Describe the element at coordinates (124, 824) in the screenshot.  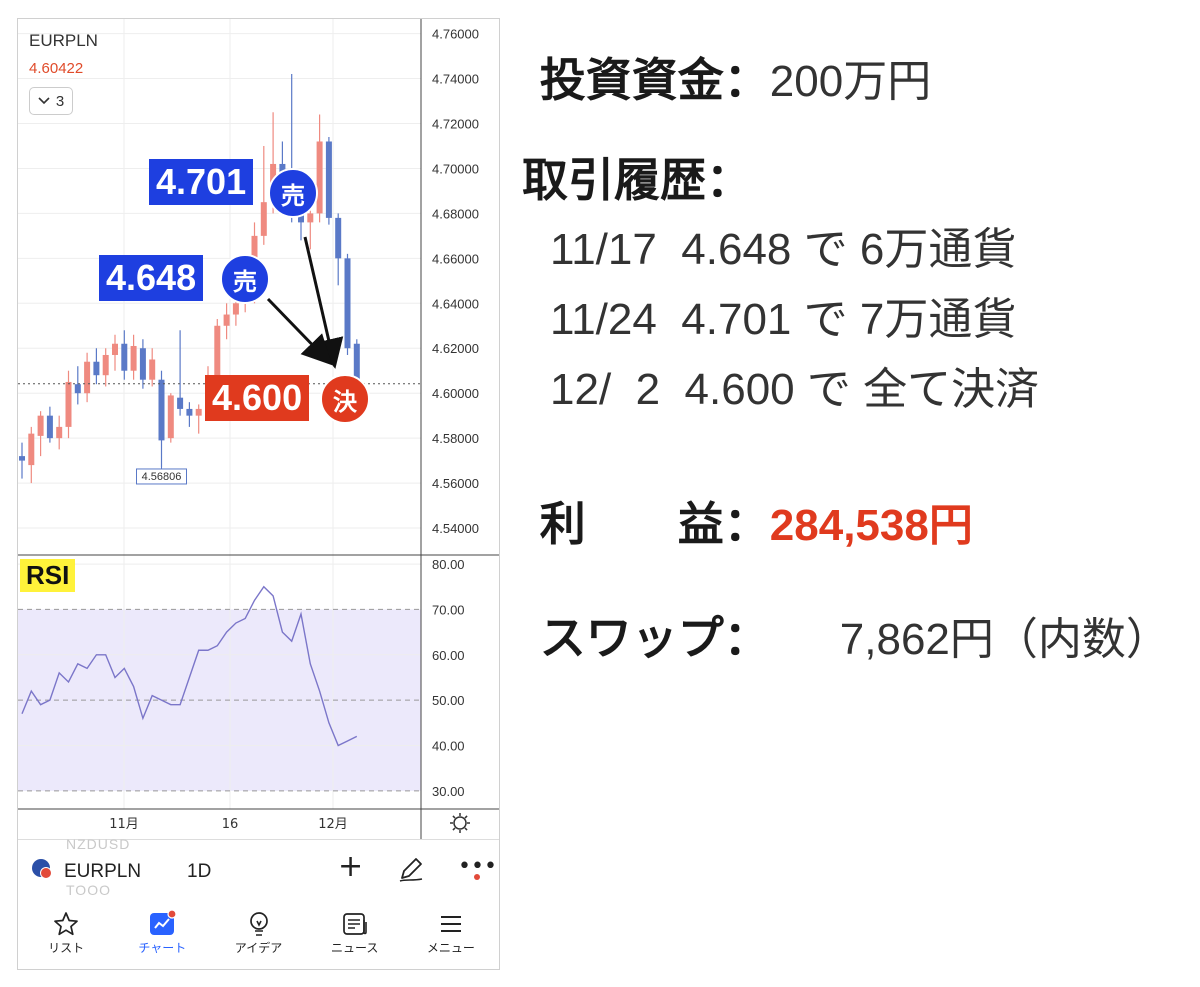
I see `time-tick-label: 11月` at that location.